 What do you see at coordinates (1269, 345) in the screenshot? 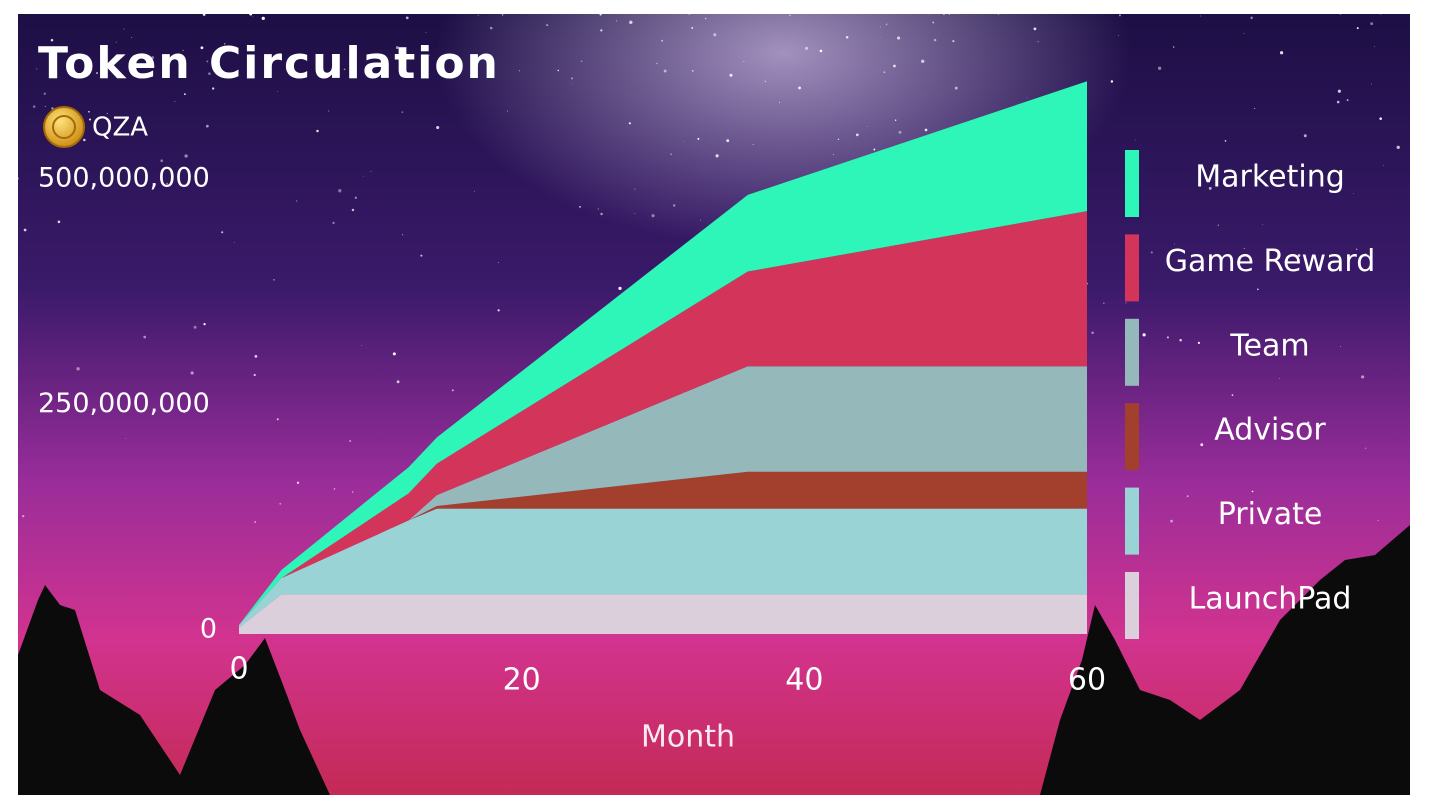
I see `legend-label: Team` at bounding box center [1269, 345].